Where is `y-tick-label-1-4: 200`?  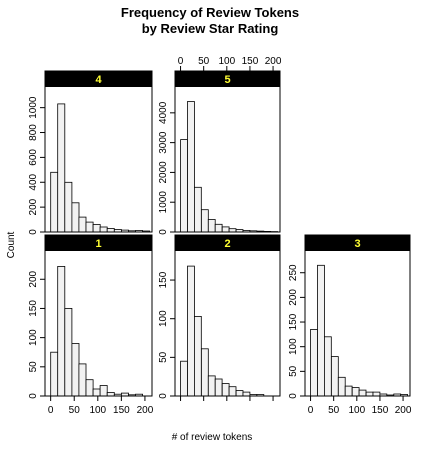
y-tick-label-1-4: 200 is located at coordinates (33, 278).